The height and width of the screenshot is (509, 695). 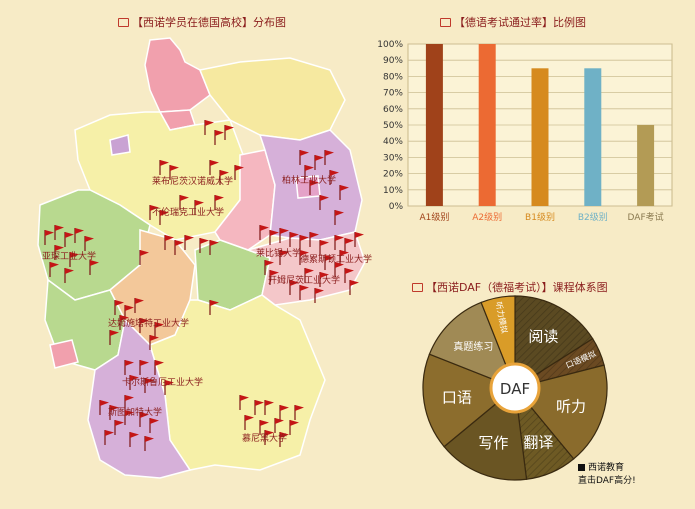 I want to click on bar-y-tick-label: 40%, so click(x=393, y=142).